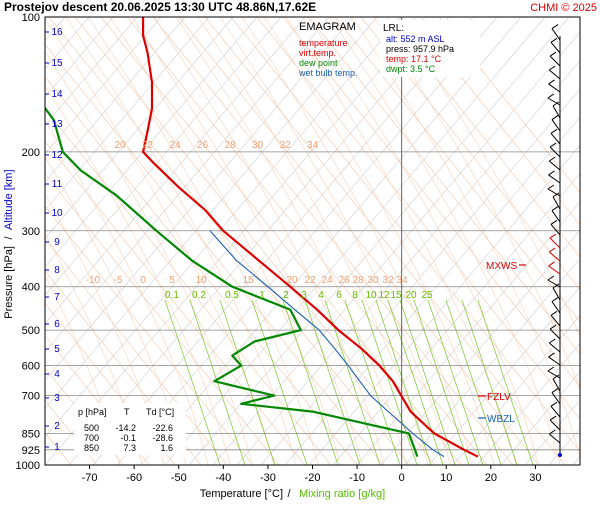 This screenshot has width=600, height=505. Describe the element at coordinates (110, 383) in the screenshot. I see `dry-adiabat-line` at that location.